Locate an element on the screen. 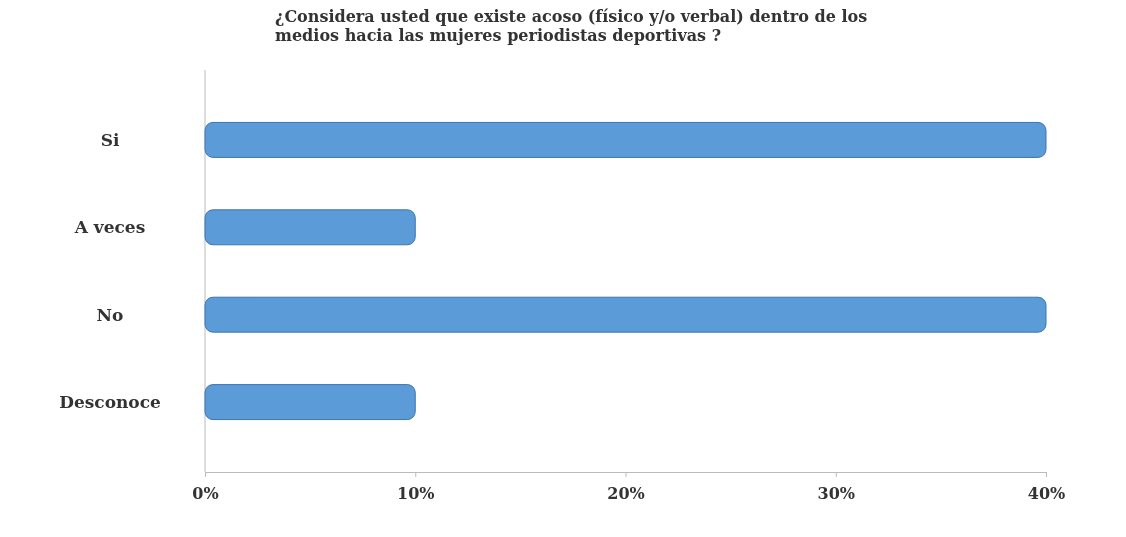 This screenshot has height=537, width=1126. x-tick-label: 0% is located at coordinates (205, 494).